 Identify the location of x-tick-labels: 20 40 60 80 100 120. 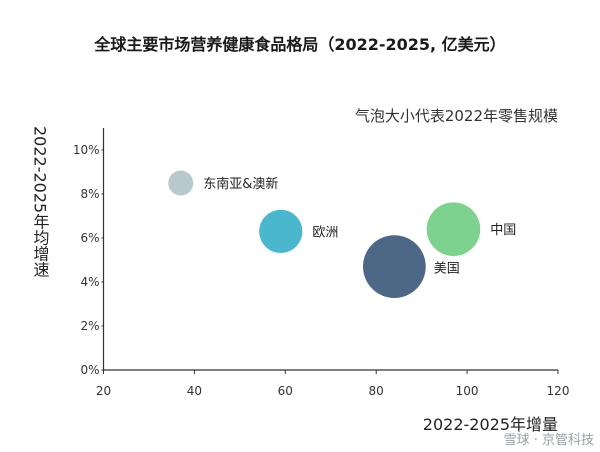
(333, 384).